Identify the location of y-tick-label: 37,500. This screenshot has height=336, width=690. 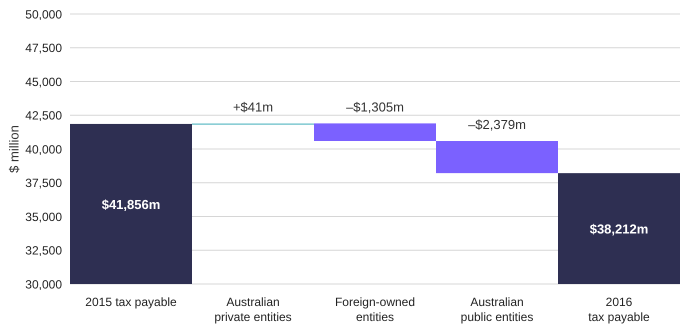
(43, 183).